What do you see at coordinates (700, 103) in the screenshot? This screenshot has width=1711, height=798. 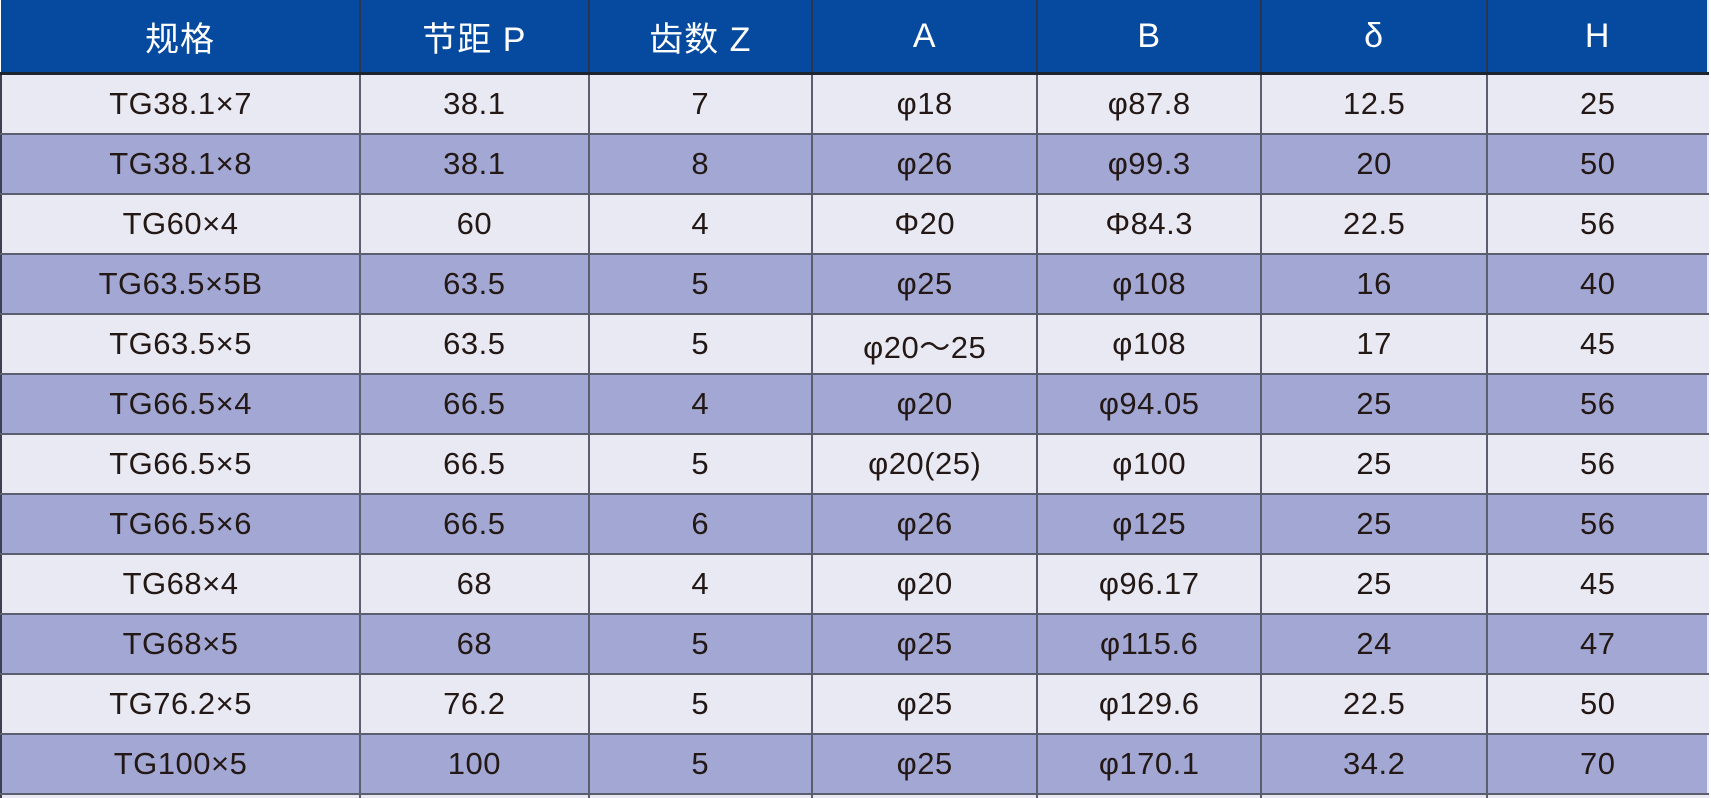 I see `table-cell: 7` at bounding box center [700, 103].